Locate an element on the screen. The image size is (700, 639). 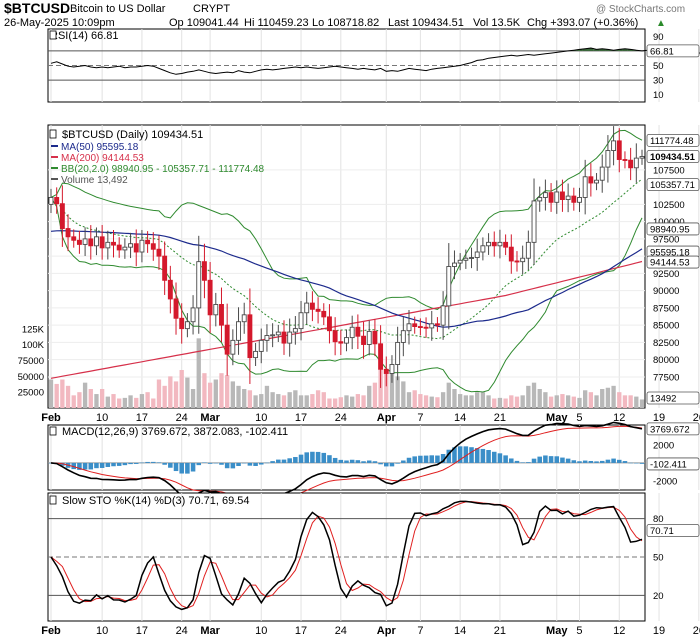
x-axis-label: May is located at coordinates (557, 418).